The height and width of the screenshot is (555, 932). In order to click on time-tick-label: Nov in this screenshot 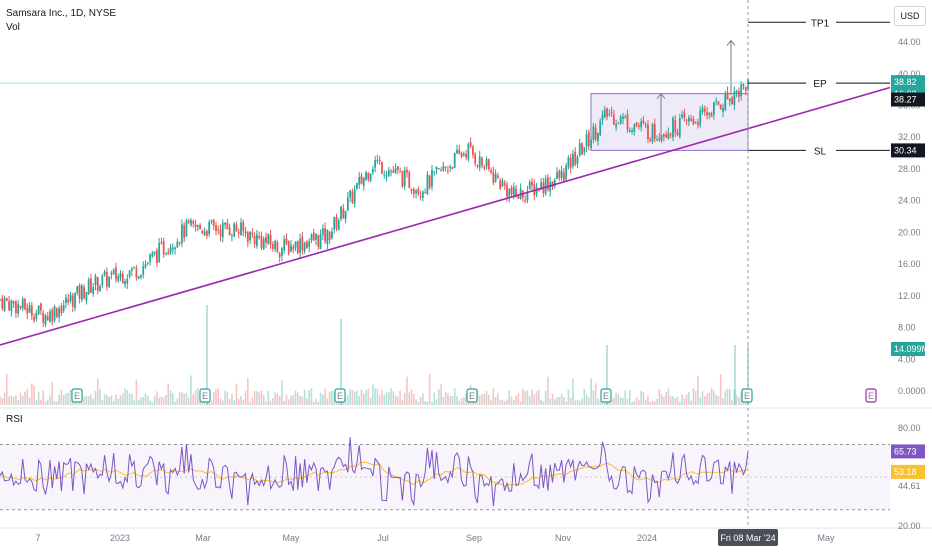, I will do `click(563, 538)`.